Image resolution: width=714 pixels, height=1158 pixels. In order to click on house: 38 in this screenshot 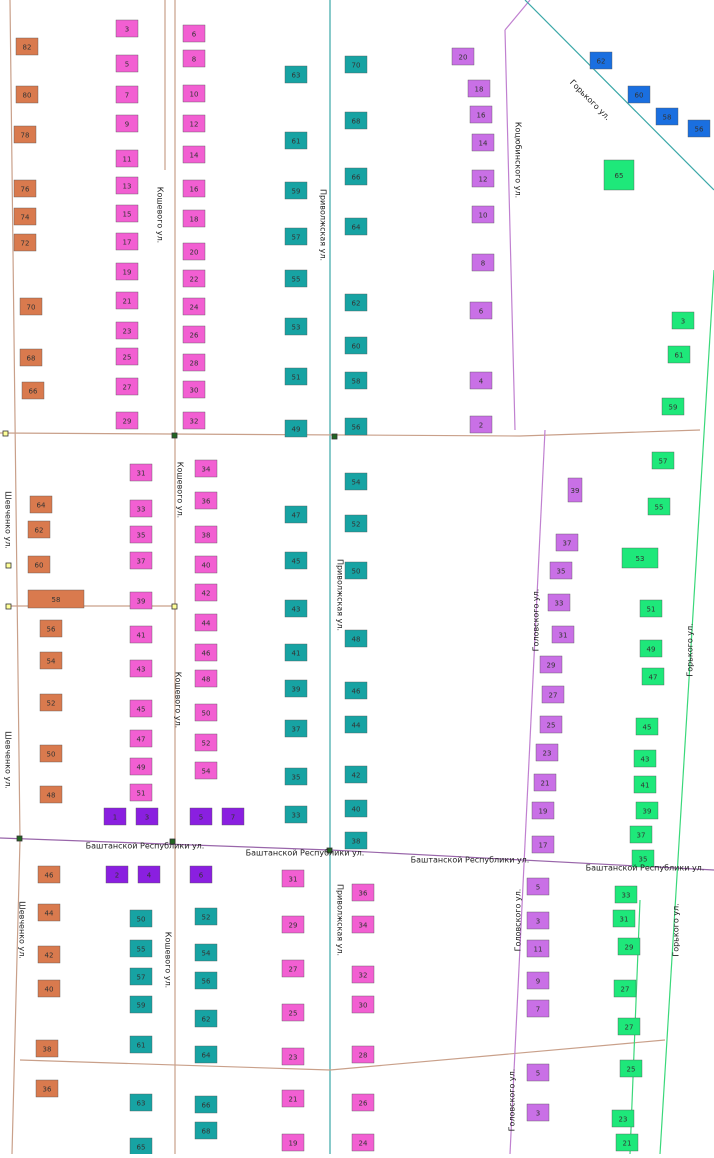, I will do `click(47, 1048)`.